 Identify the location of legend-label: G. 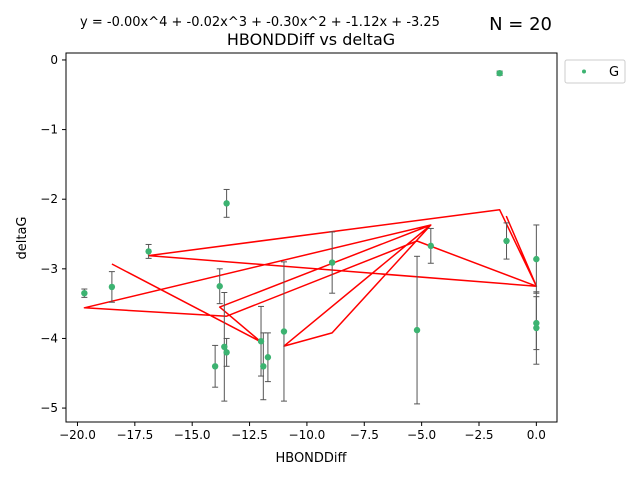
(614, 72).